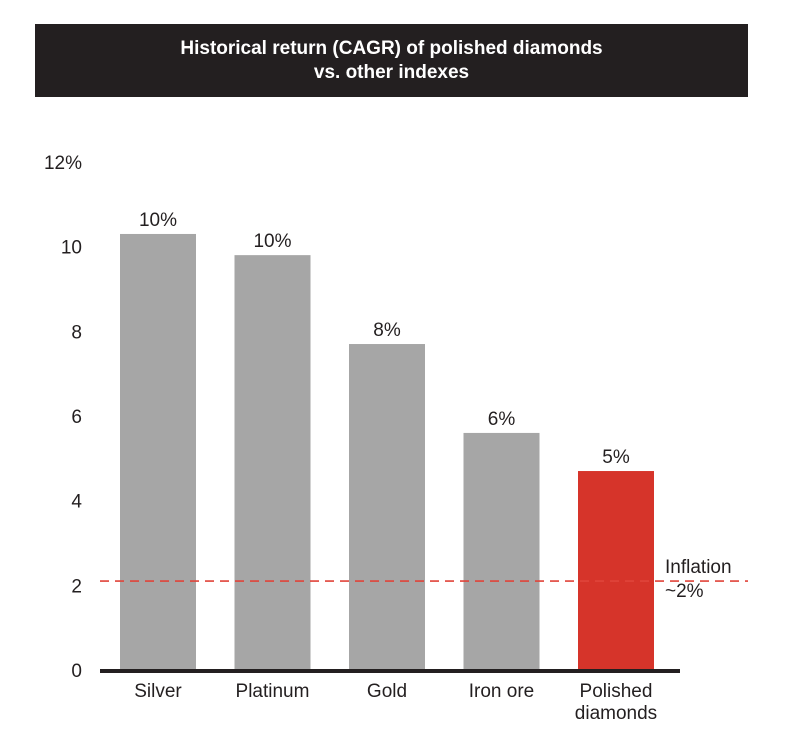 The image size is (800, 750). I want to click on inflation-label: Inflation, so click(698, 567).